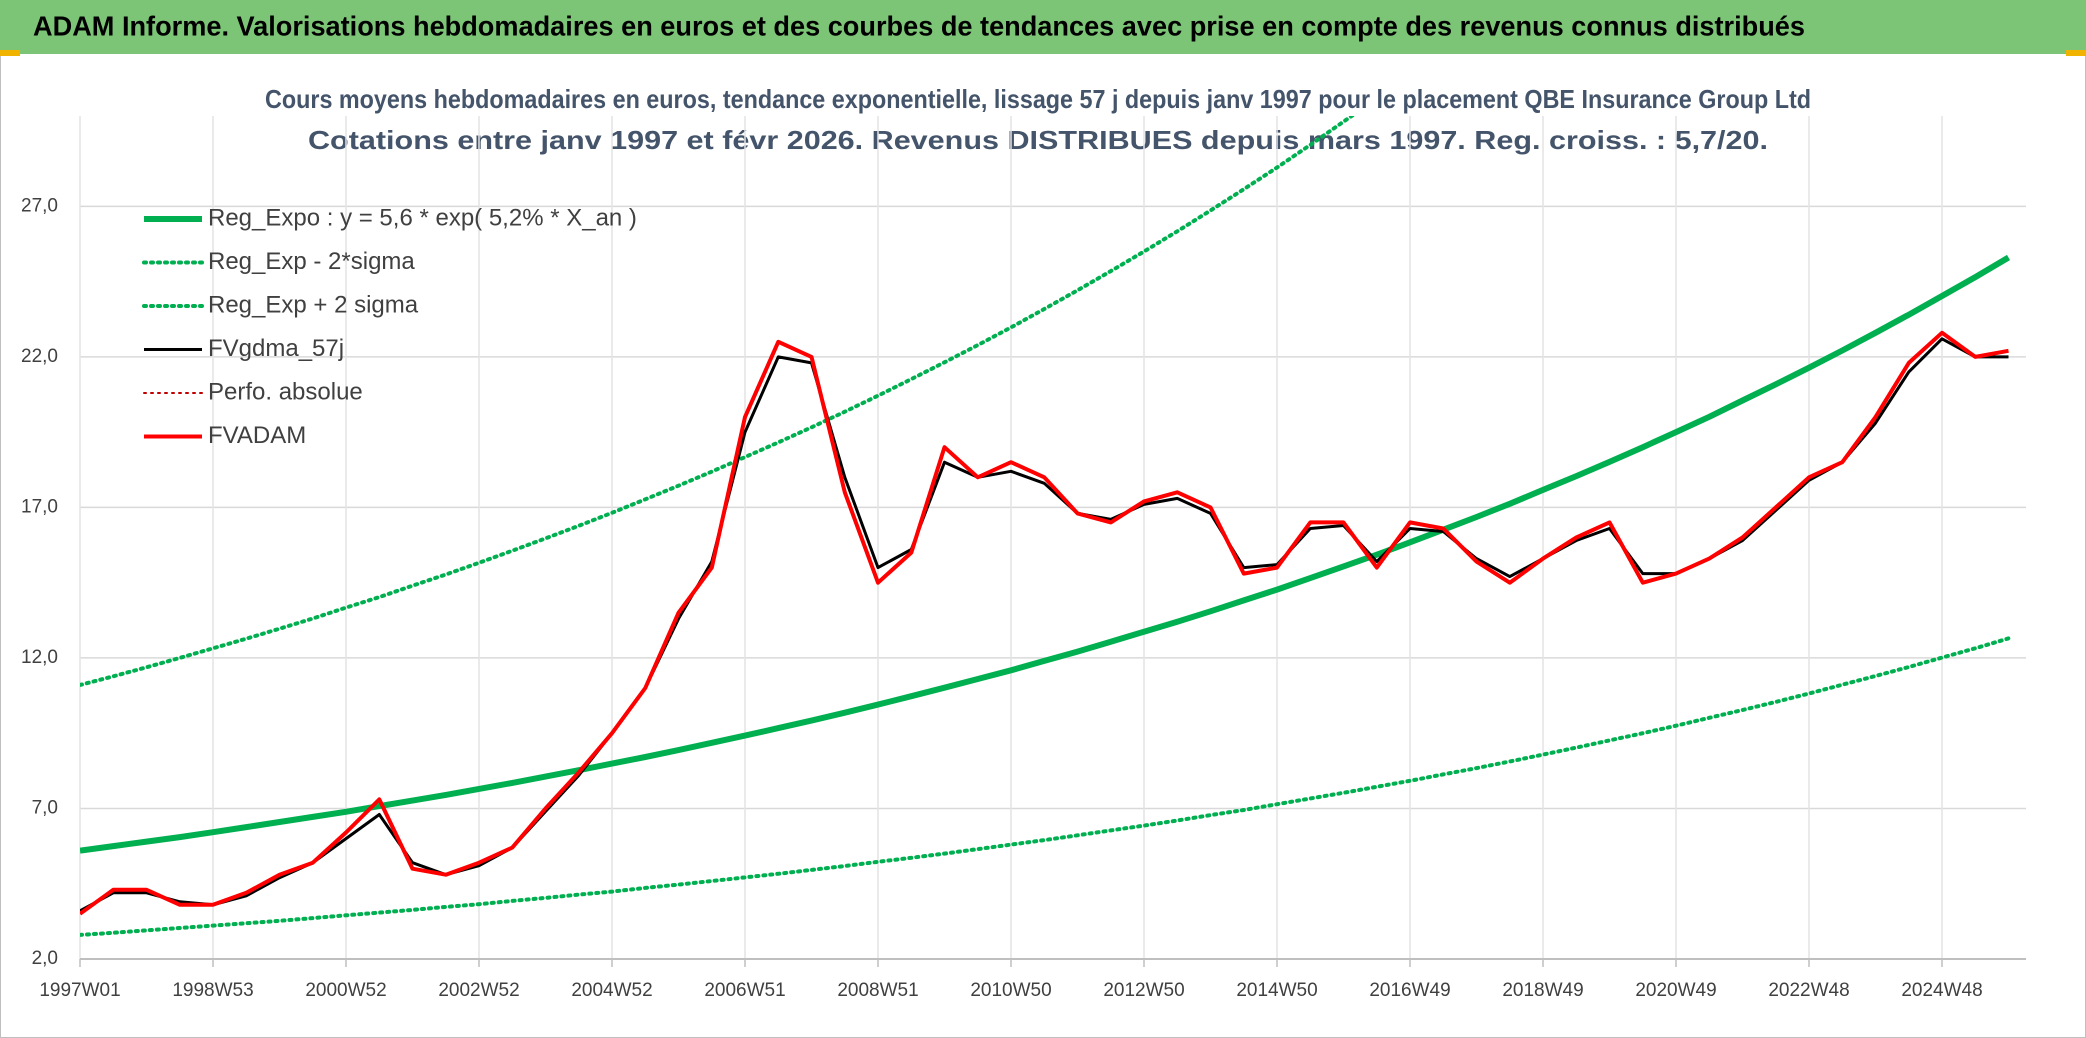  What do you see at coordinates (257, 435) in the screenshot?
I see `legend-label: FVADAM` at bounding box center [257, 435].